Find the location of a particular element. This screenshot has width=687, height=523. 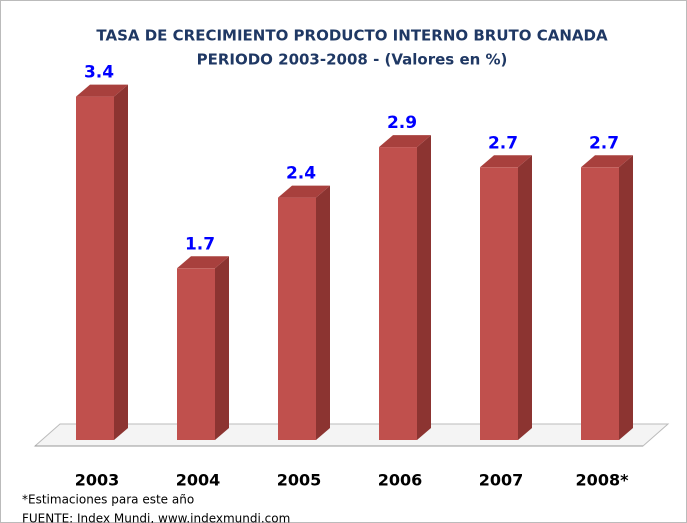

value-label: 2.4 is located at coordinates (301, 174).